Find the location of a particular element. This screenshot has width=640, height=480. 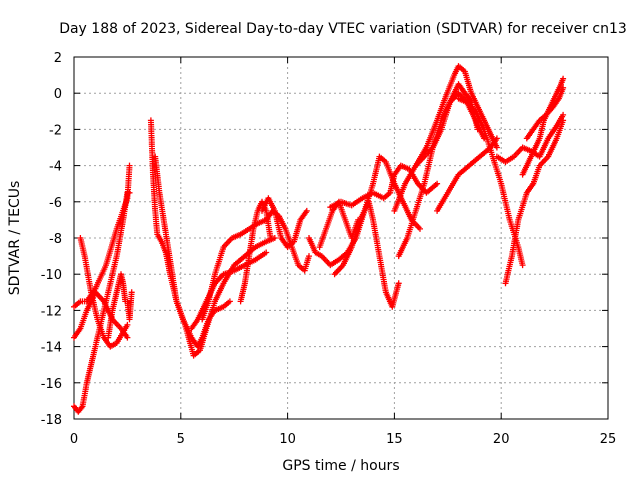

x-tick-label: 5 is located at coordinates (181, 439).